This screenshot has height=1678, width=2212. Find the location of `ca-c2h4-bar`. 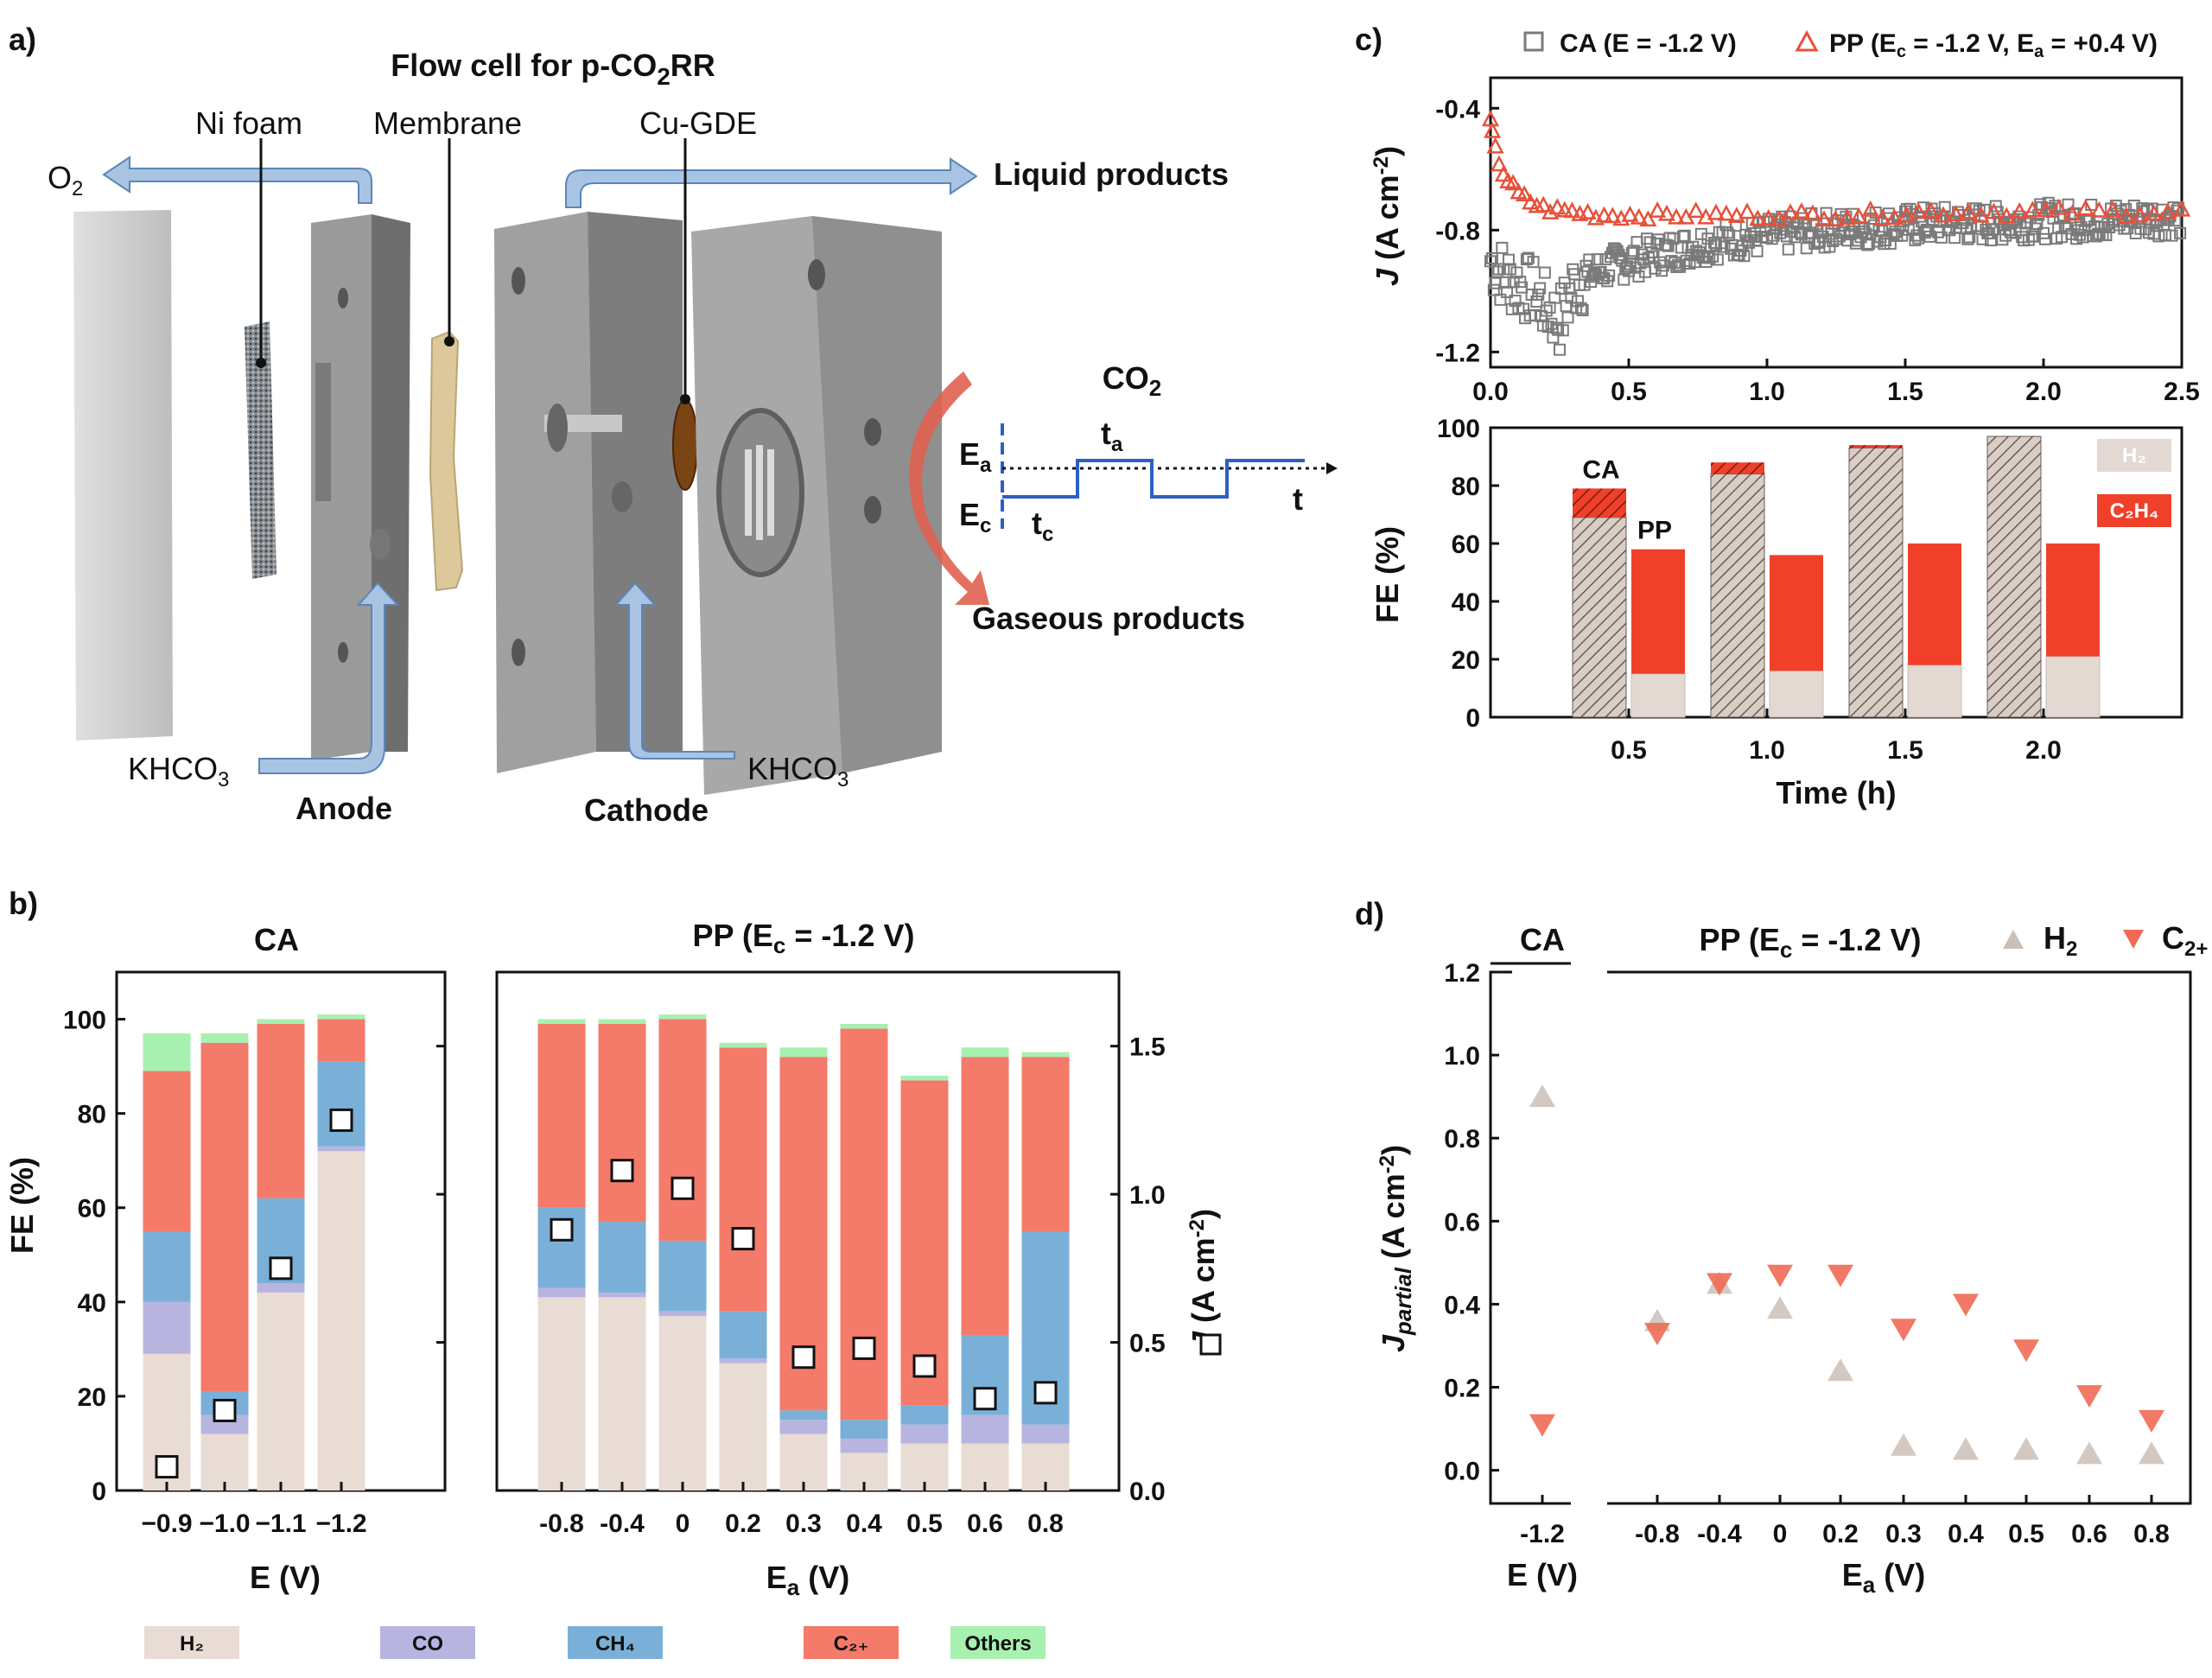

ca-c2h4-bar is located at coordinates (1876, 447).